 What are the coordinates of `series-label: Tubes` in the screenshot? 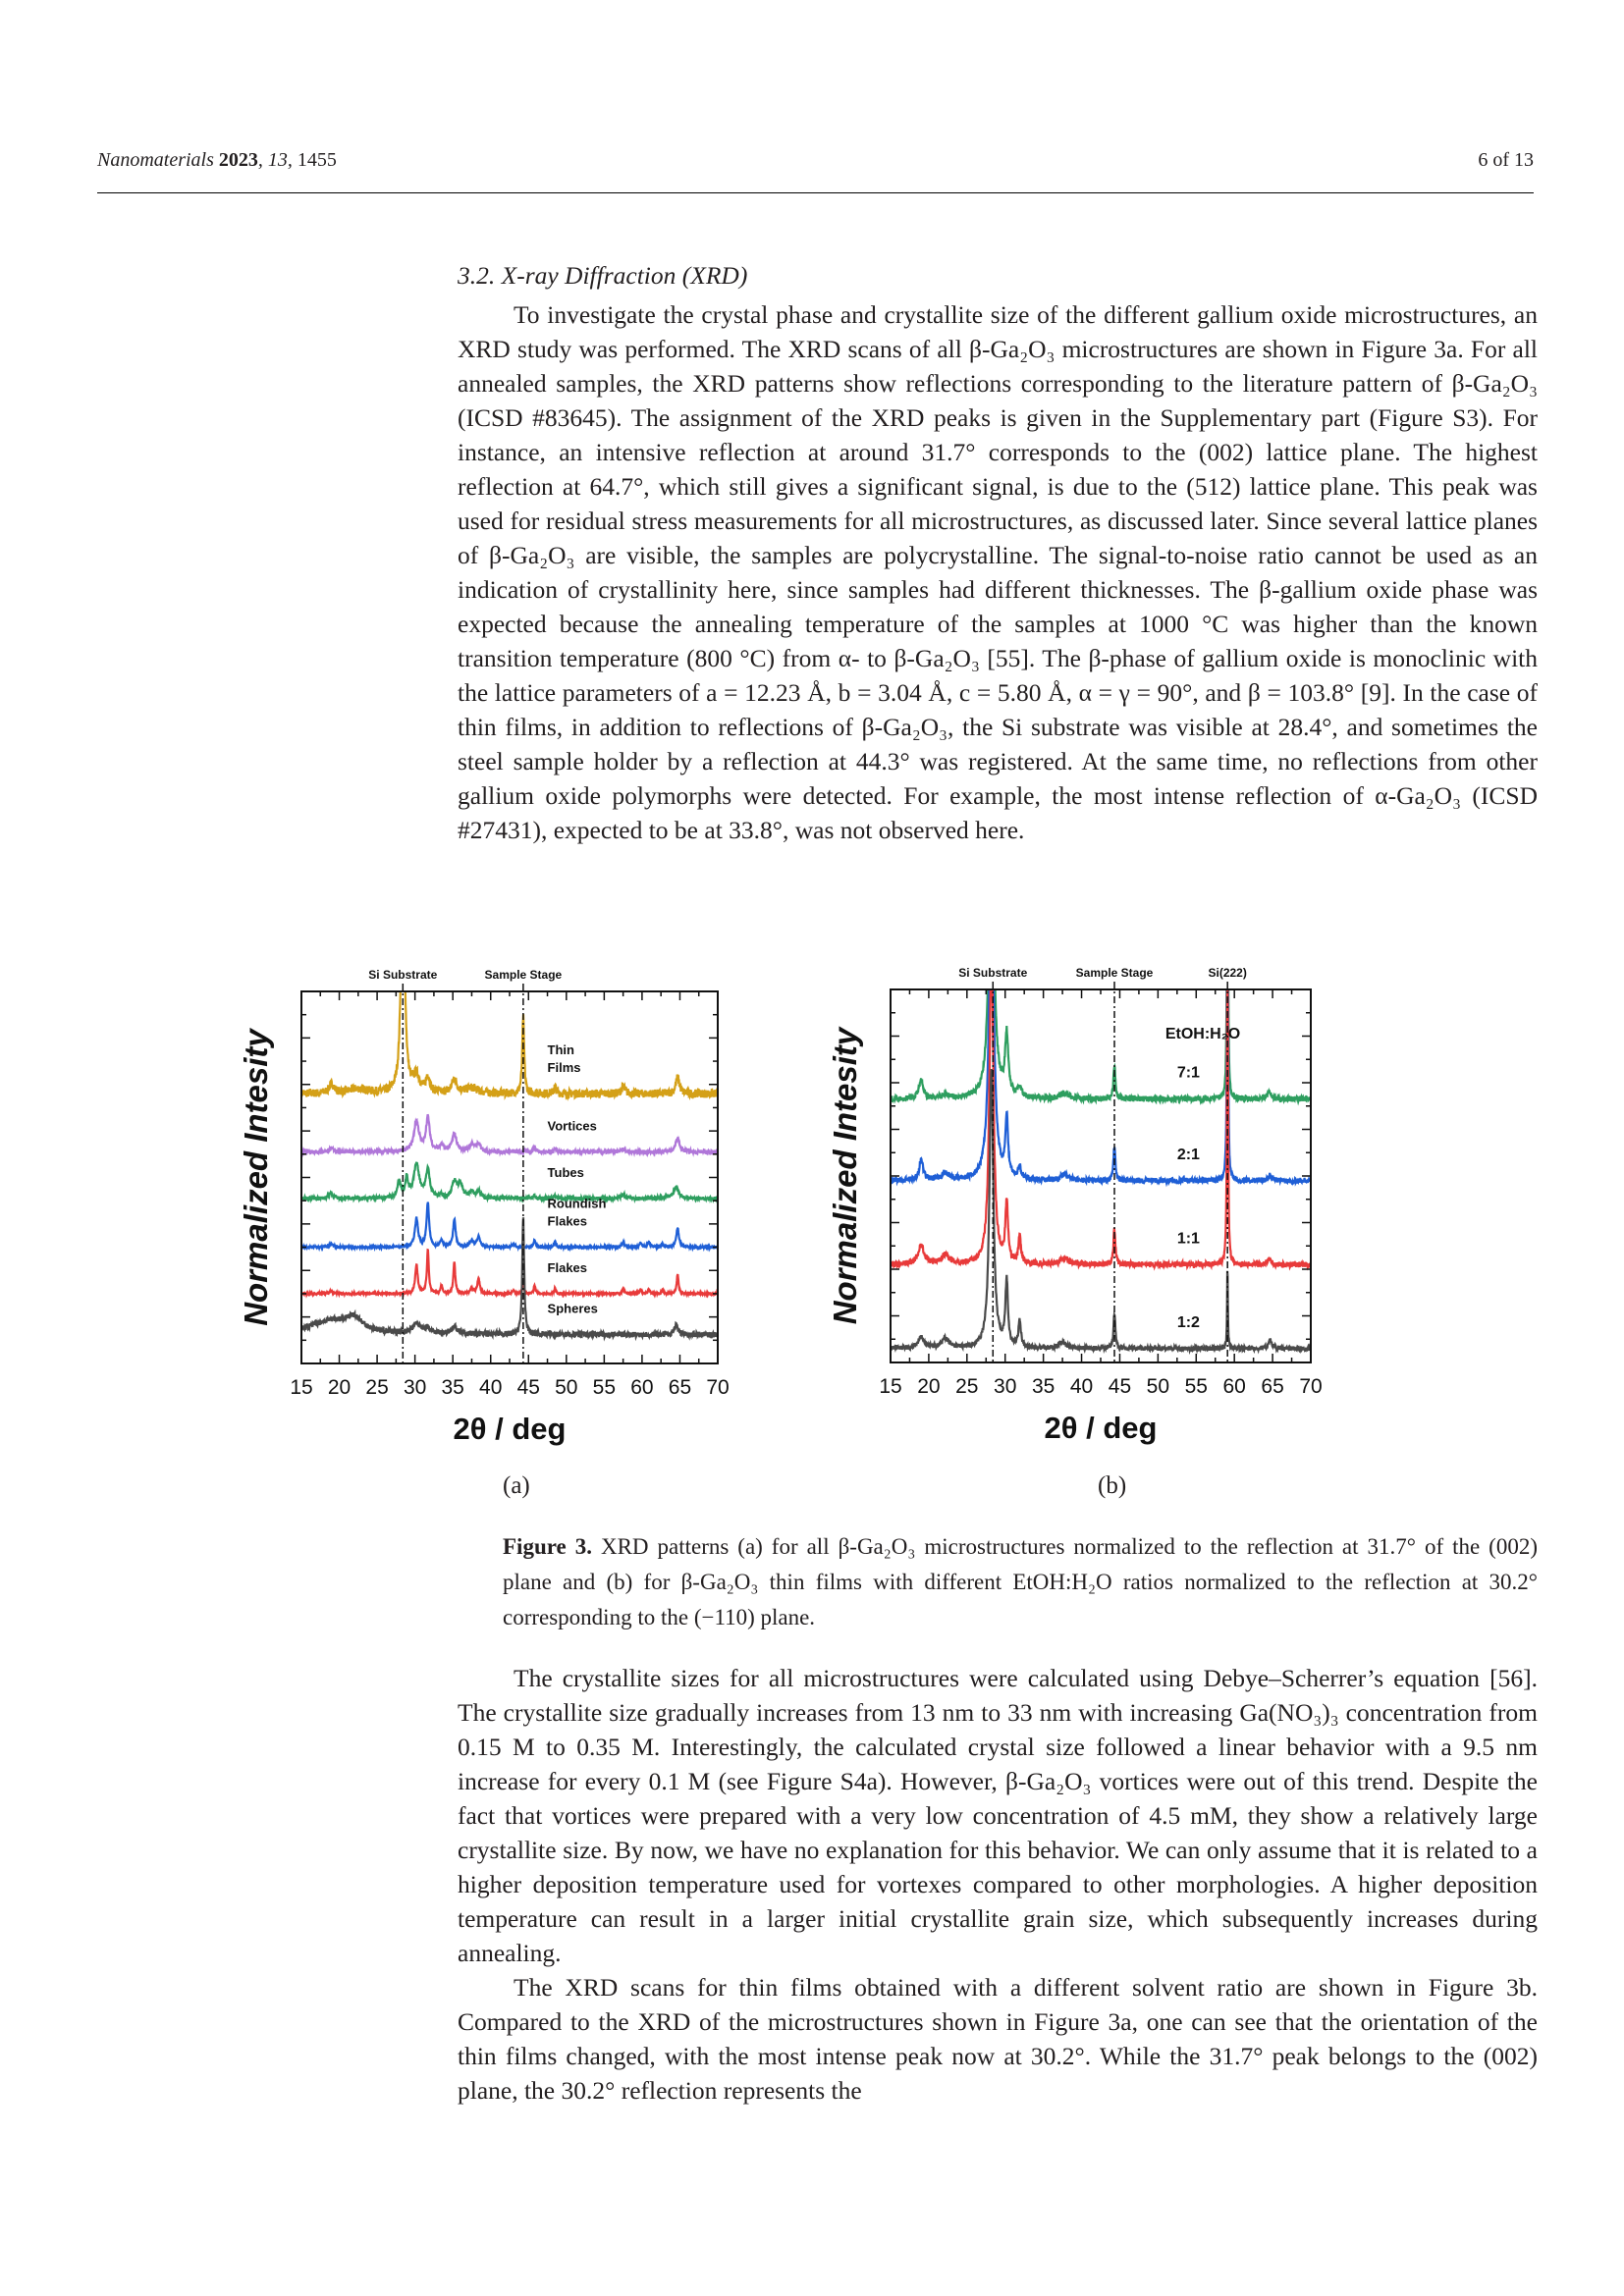 It's located at (566, 1172).